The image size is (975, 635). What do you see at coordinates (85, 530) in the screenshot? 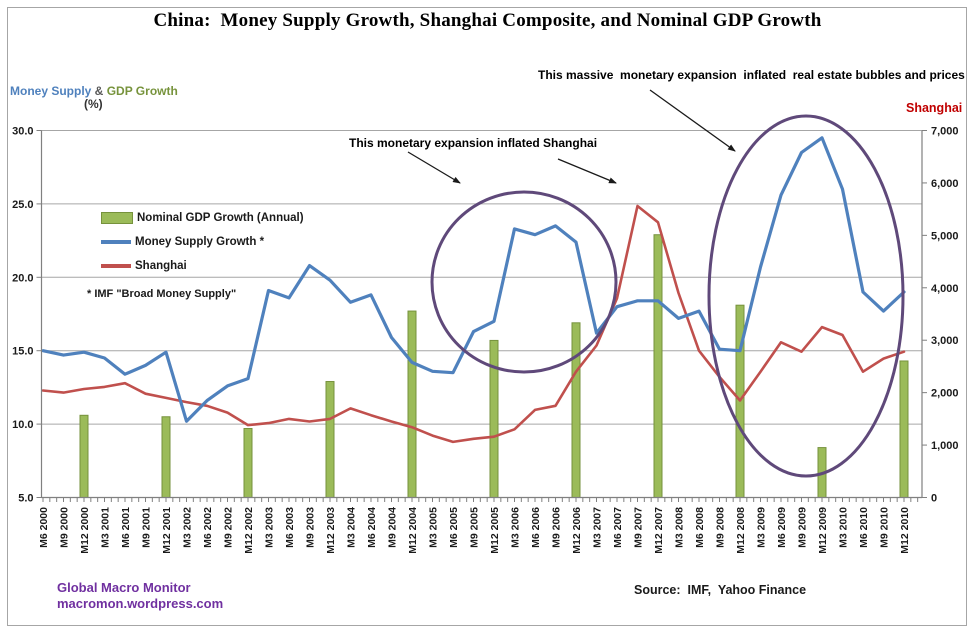
I see `svg-text: M12 2000` at bounding box center [85, 530].